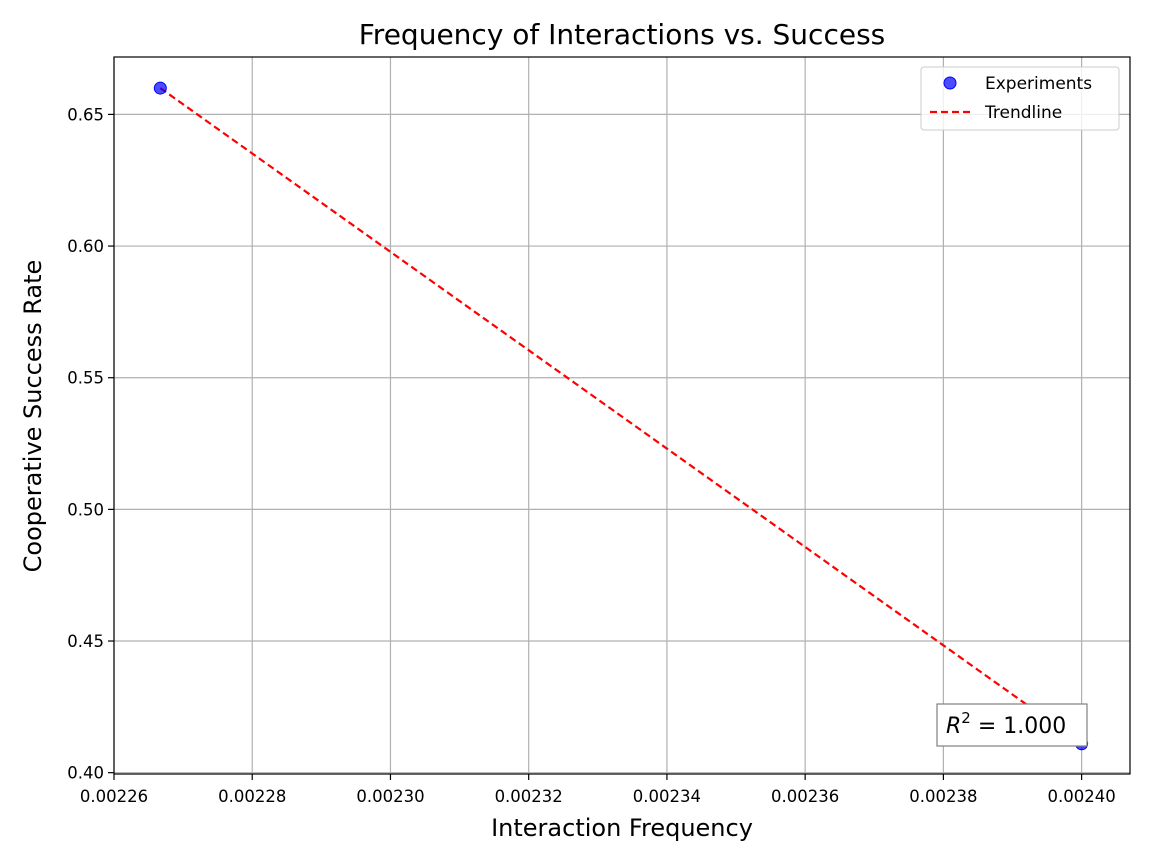 The image size is (1152, 864). What do you see at coordinates (966, 718) in the screenshot?
I see `annotation-superscript: 2` at bounding box center [966, 718].